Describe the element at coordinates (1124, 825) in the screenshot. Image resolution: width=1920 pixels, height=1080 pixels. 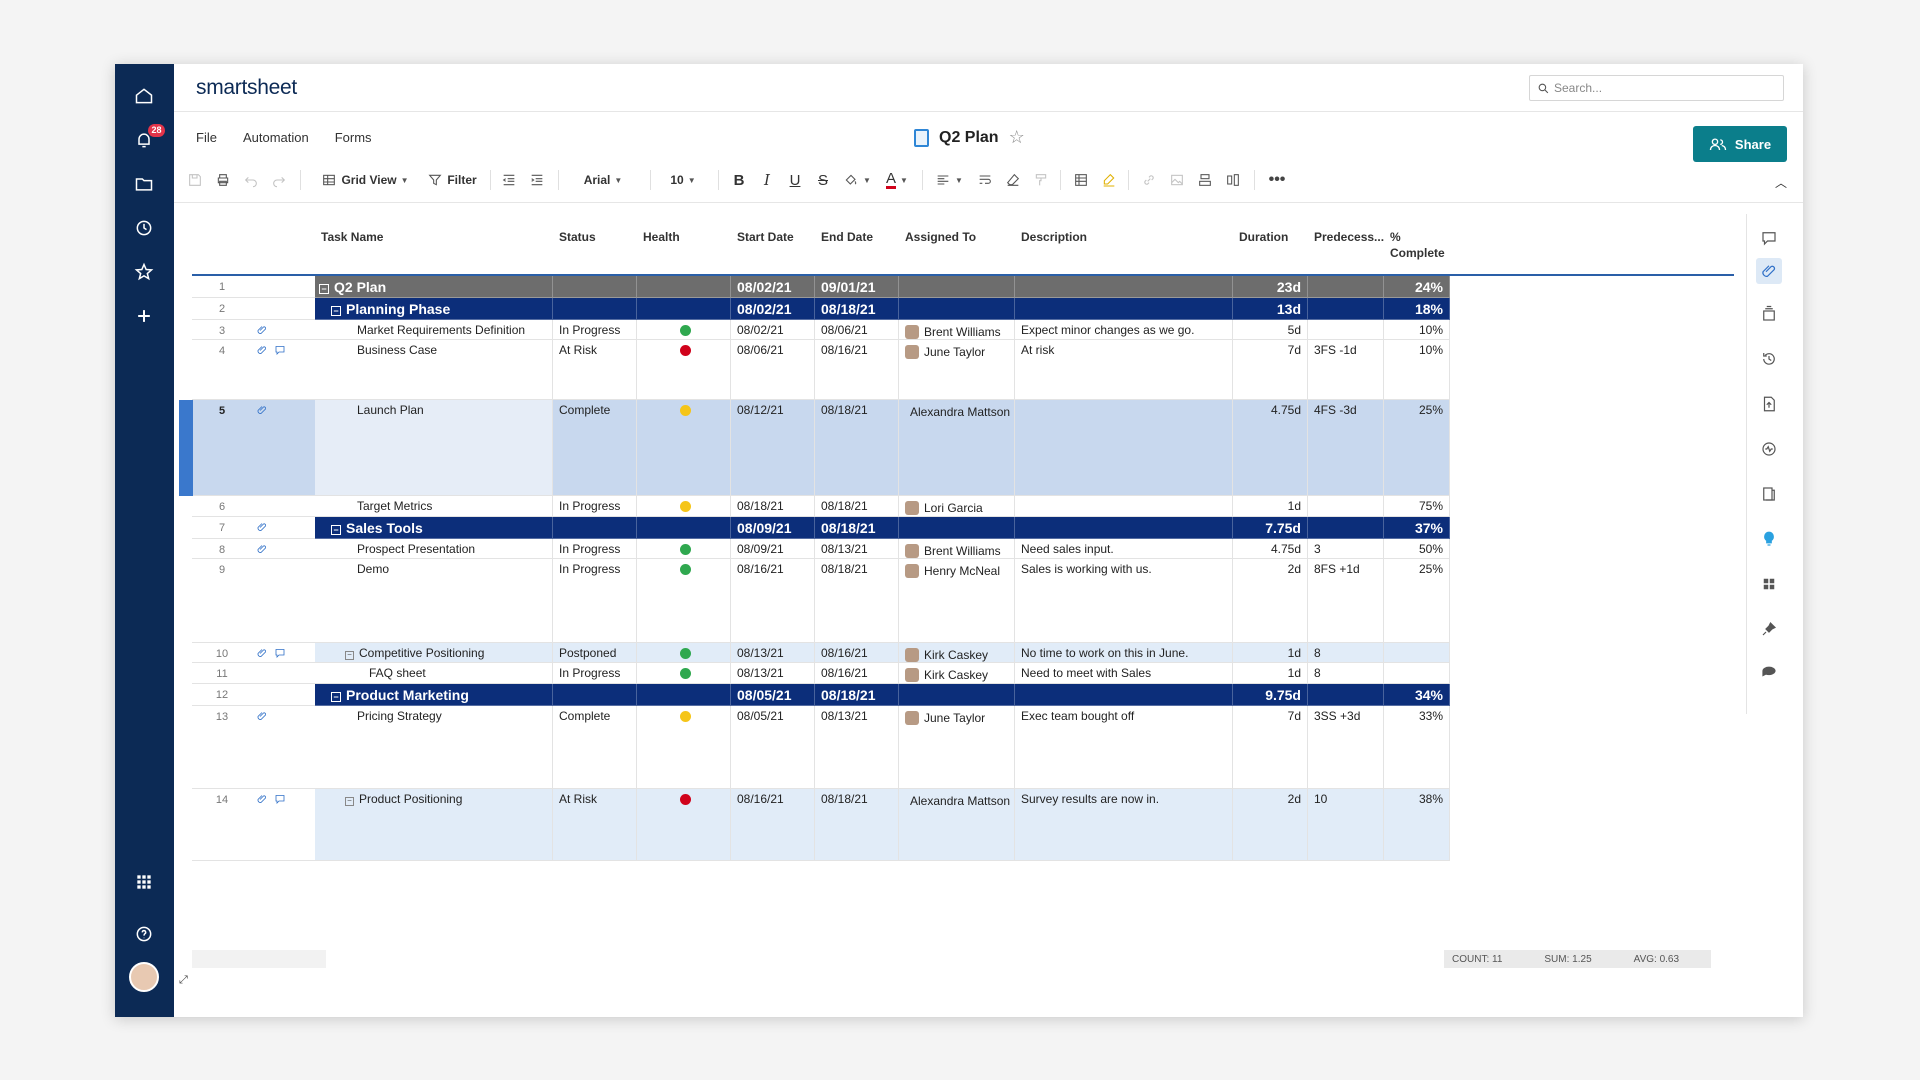
I see `cell-desc: Survey results are now in.` at that location.